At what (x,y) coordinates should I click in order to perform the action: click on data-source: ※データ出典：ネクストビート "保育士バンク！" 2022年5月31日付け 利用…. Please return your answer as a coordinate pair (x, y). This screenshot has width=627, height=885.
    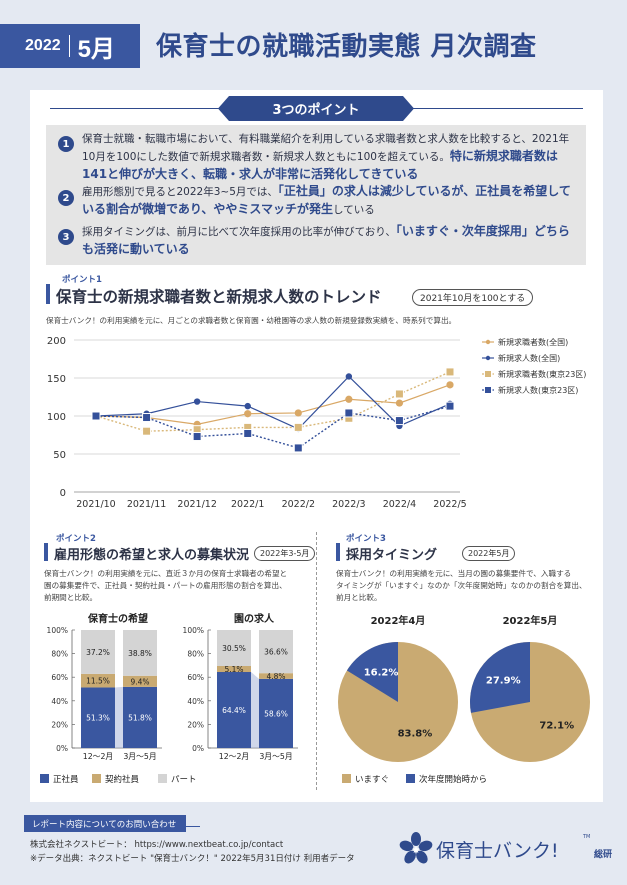
    Looking at the image, I should click on (192, 859).